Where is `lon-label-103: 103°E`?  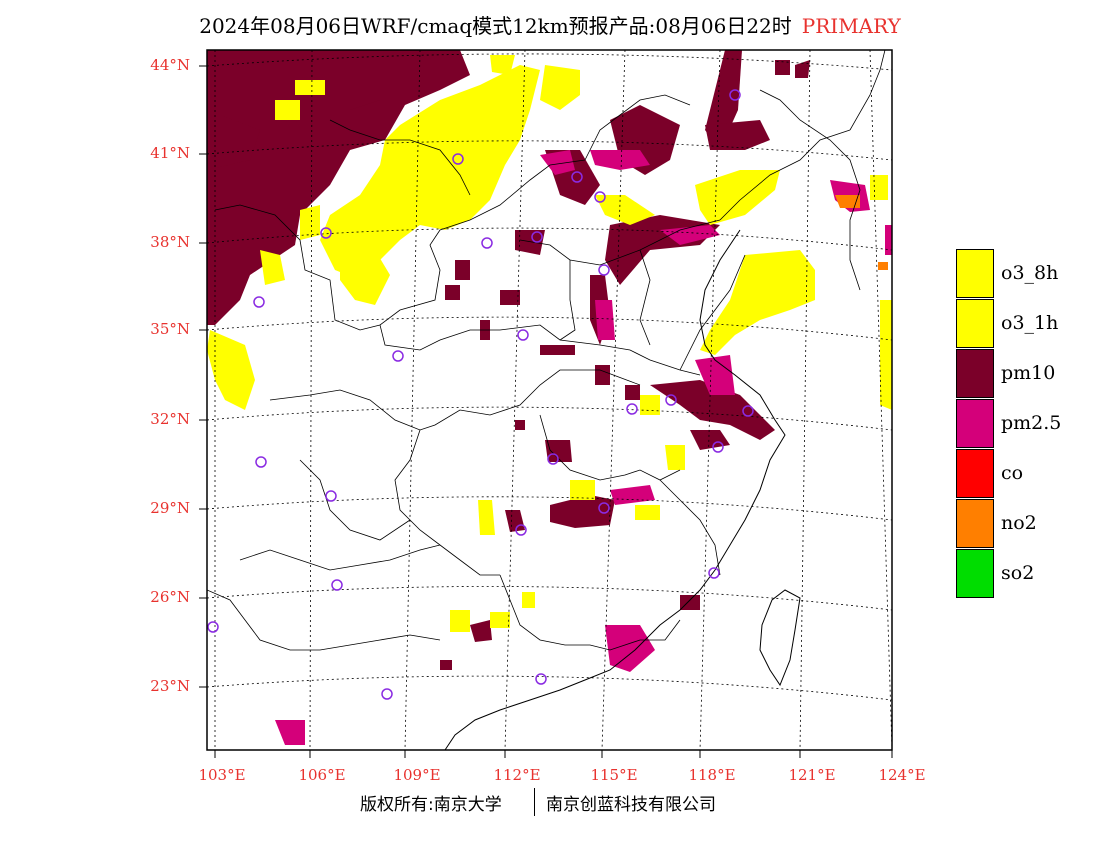
lon-label-103: 103°E is located at coordinates (222, 775).